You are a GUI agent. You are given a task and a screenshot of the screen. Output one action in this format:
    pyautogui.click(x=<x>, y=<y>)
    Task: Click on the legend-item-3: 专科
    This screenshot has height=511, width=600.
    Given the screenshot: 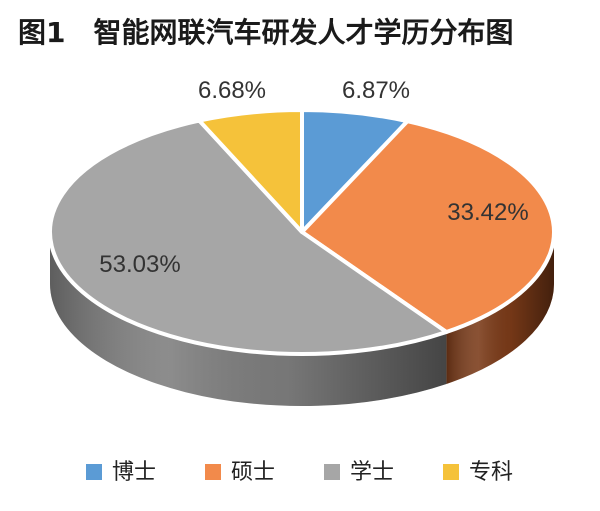 What is the action you would take?
    pyautogui.click(x=478, y=472)
    